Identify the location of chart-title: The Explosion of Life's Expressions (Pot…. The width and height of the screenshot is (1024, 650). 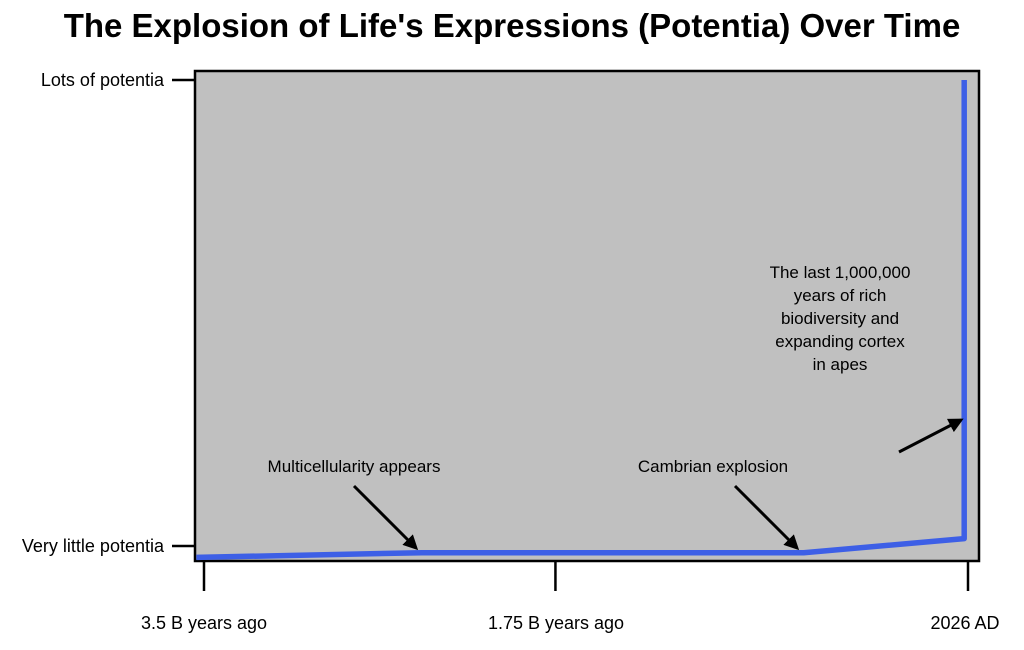
(512, 25).